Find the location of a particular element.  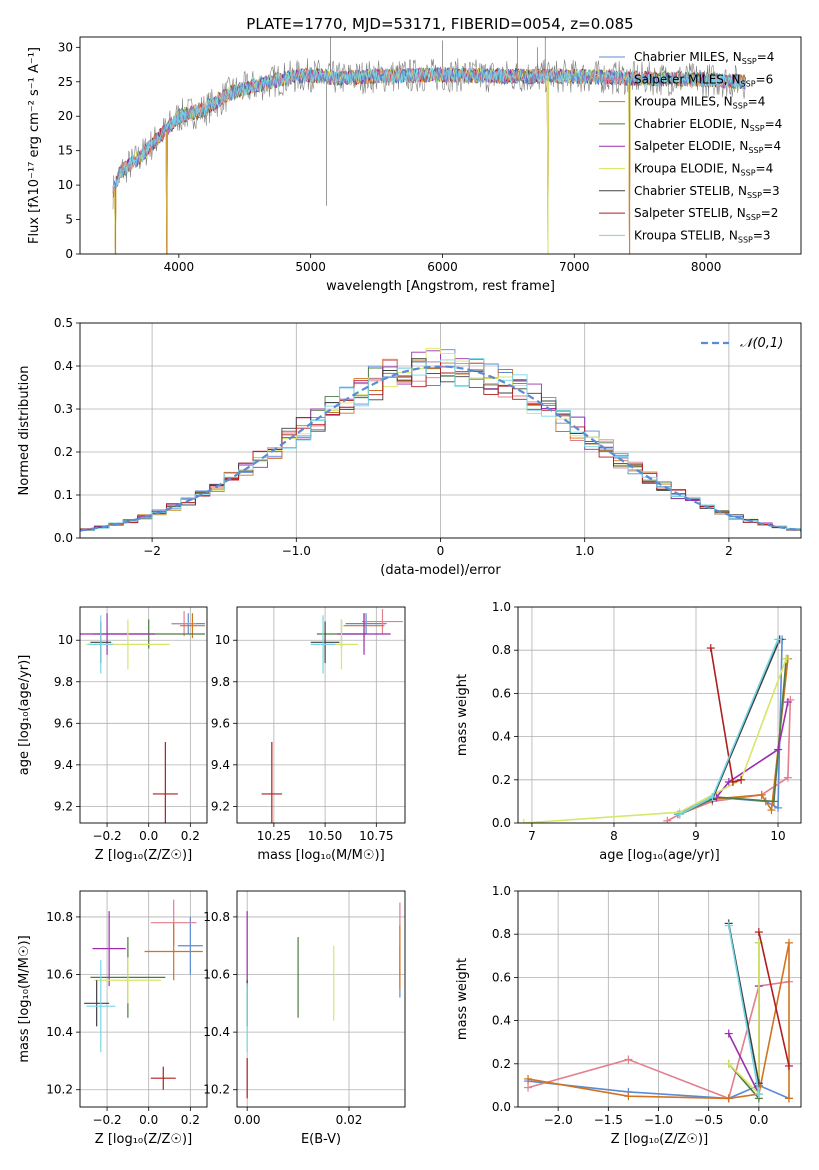

y-tick-label: 15 is located at coordinates (65, 151).